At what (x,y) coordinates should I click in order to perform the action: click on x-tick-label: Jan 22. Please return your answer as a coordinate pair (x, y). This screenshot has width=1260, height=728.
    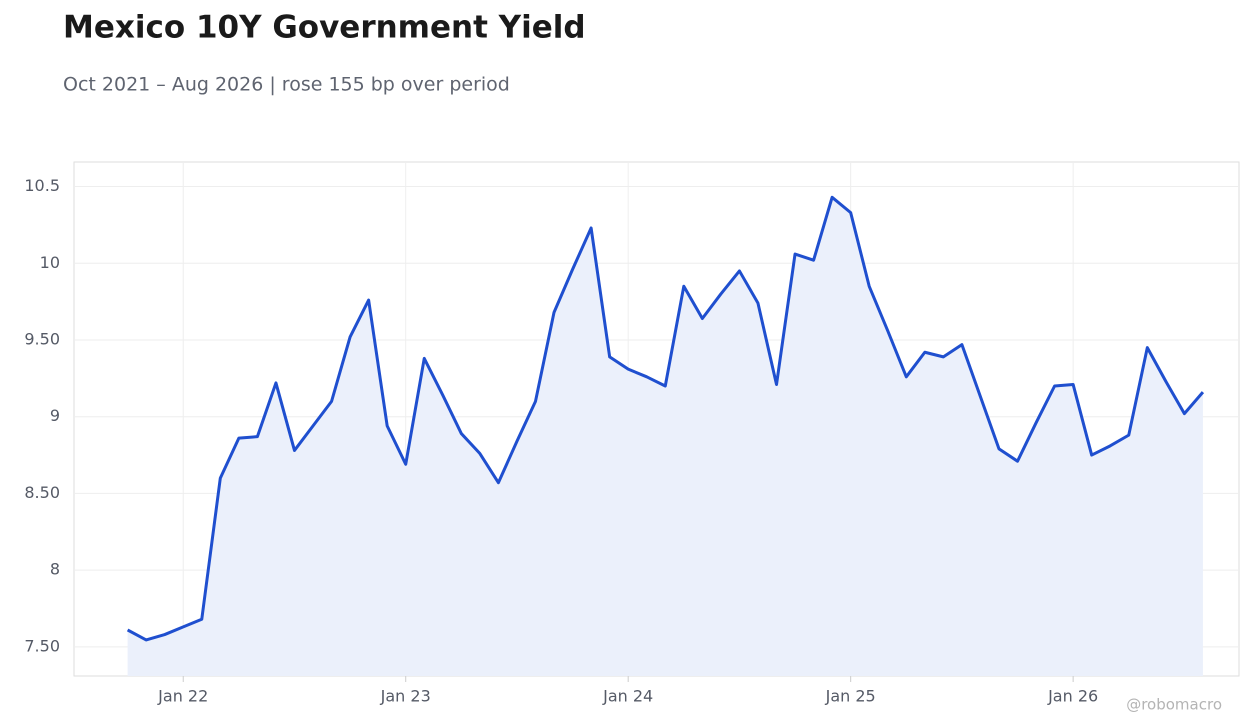
    Looking at the image, I should click on (182, 696).